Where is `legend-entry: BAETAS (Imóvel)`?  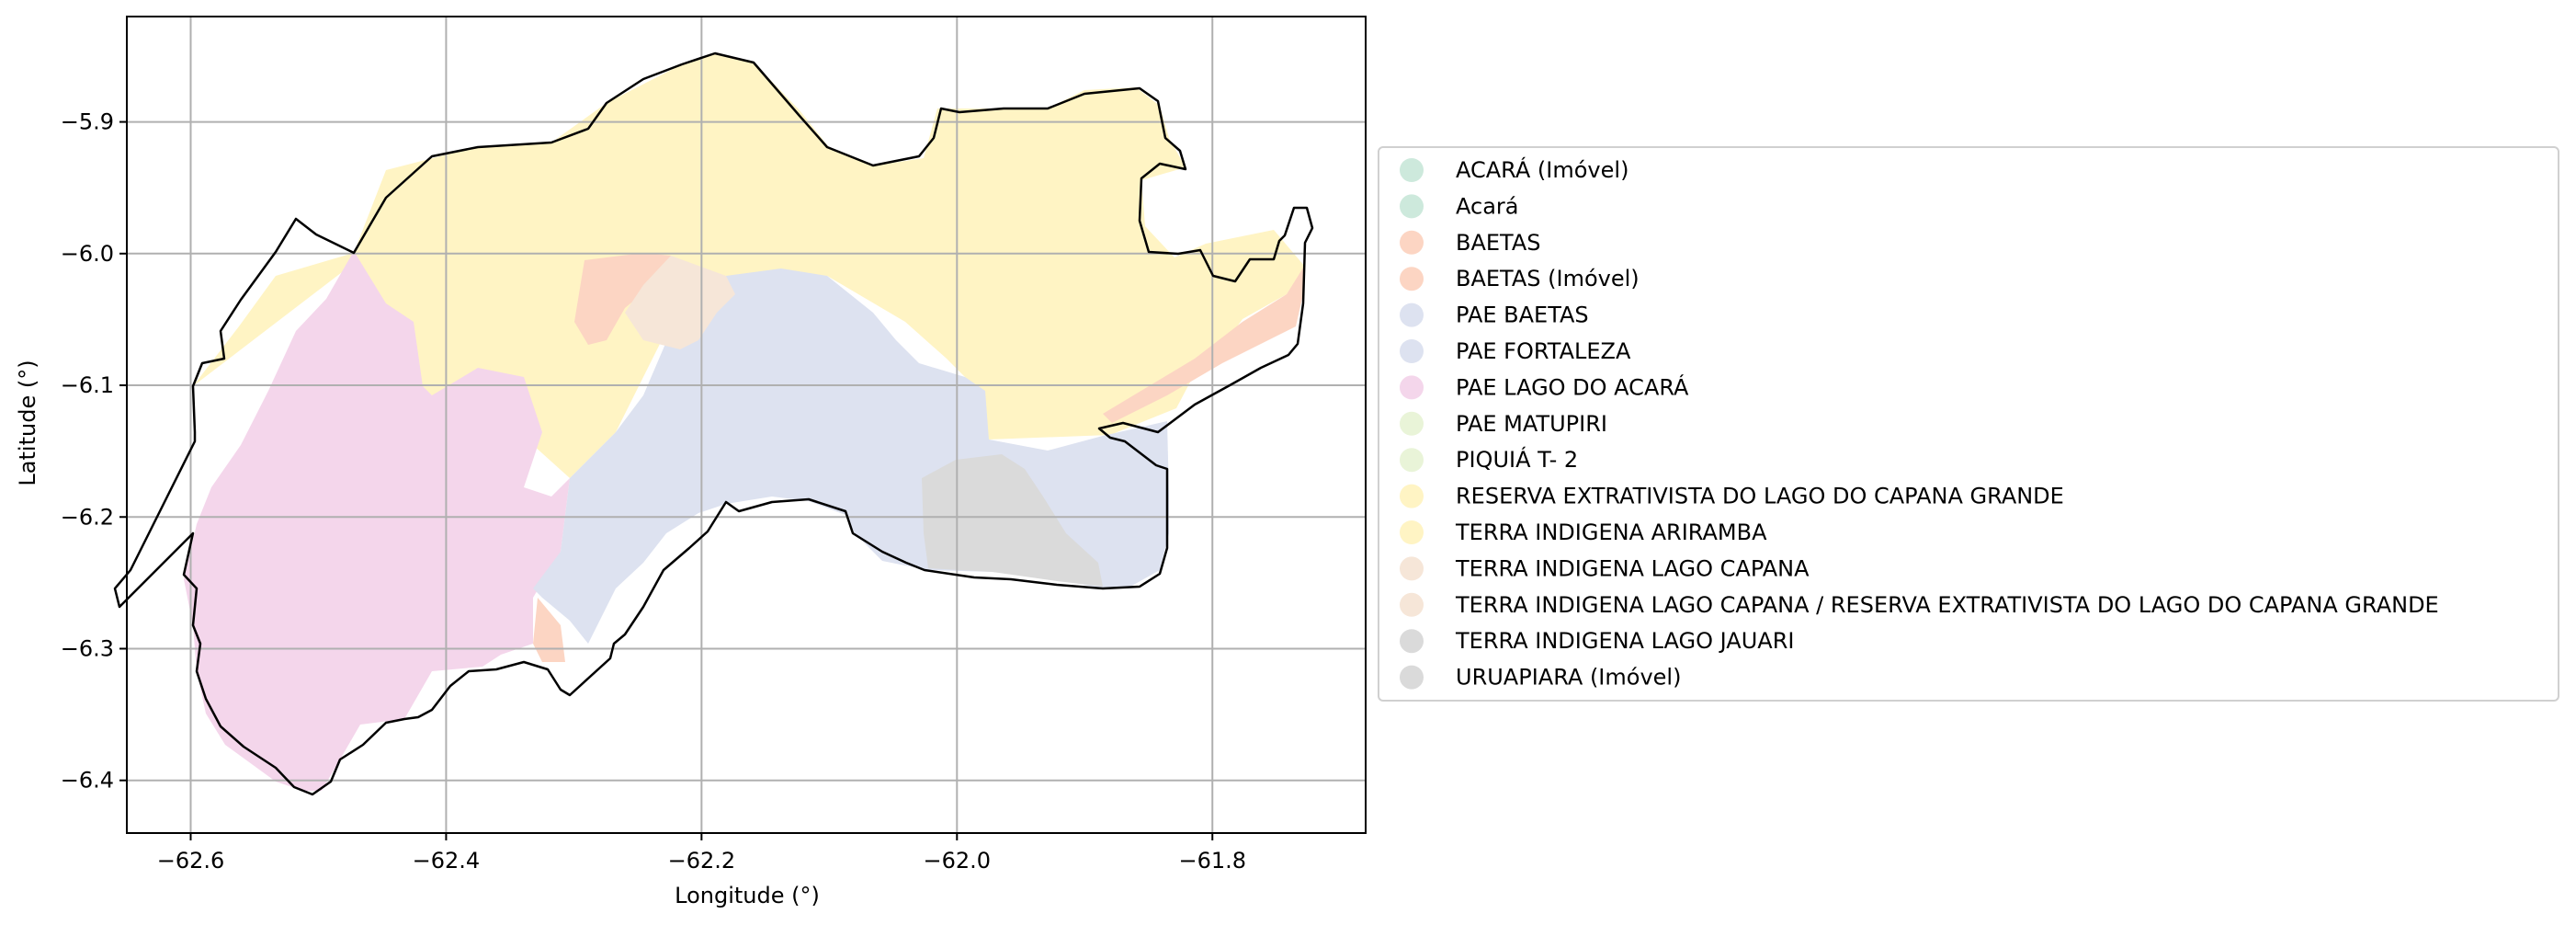 legend-entry: BAETAS (Imóvel) is located at coordinates (1520, 278).